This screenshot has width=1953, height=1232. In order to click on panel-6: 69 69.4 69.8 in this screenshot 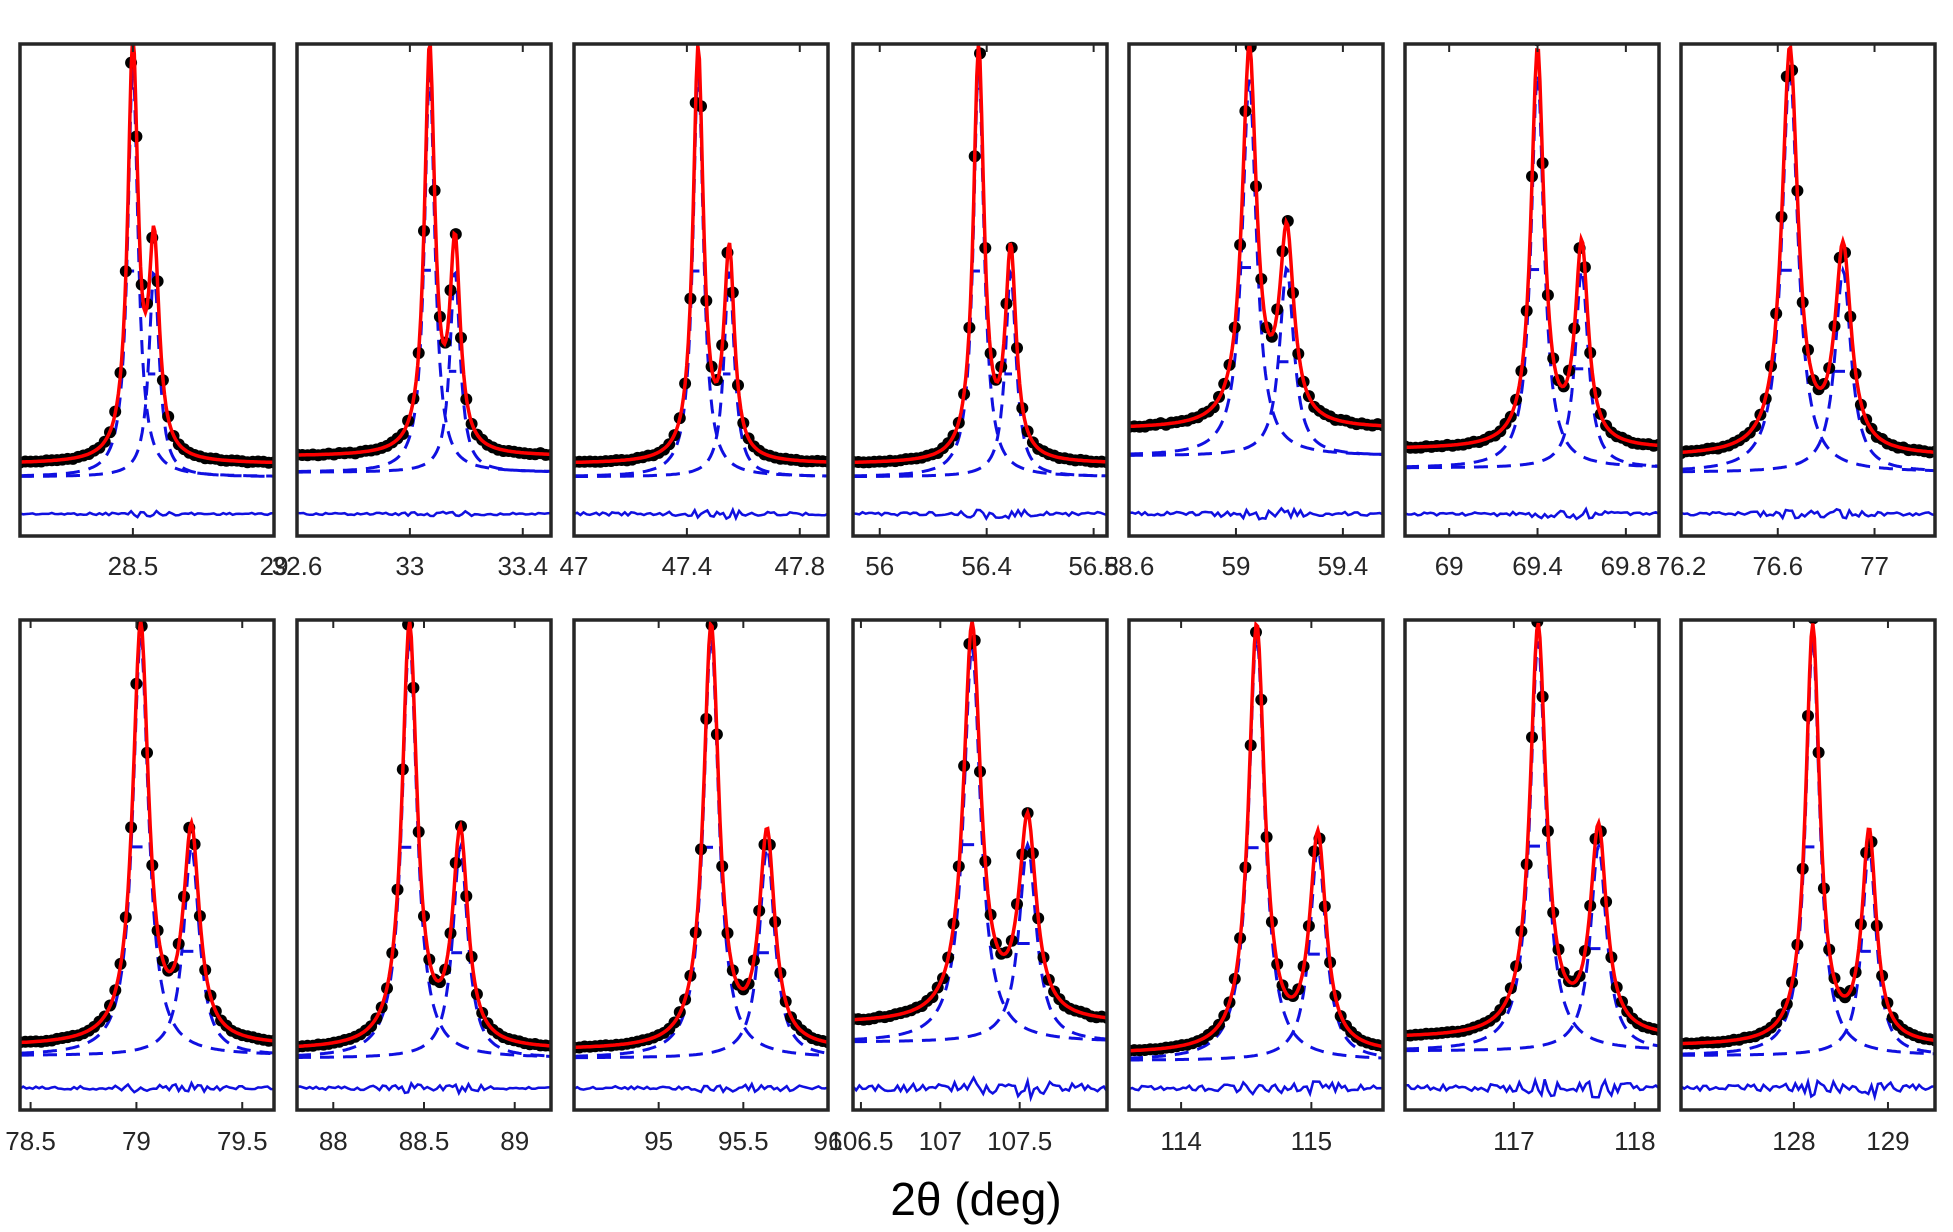, I will do `click(1532, 311)`.